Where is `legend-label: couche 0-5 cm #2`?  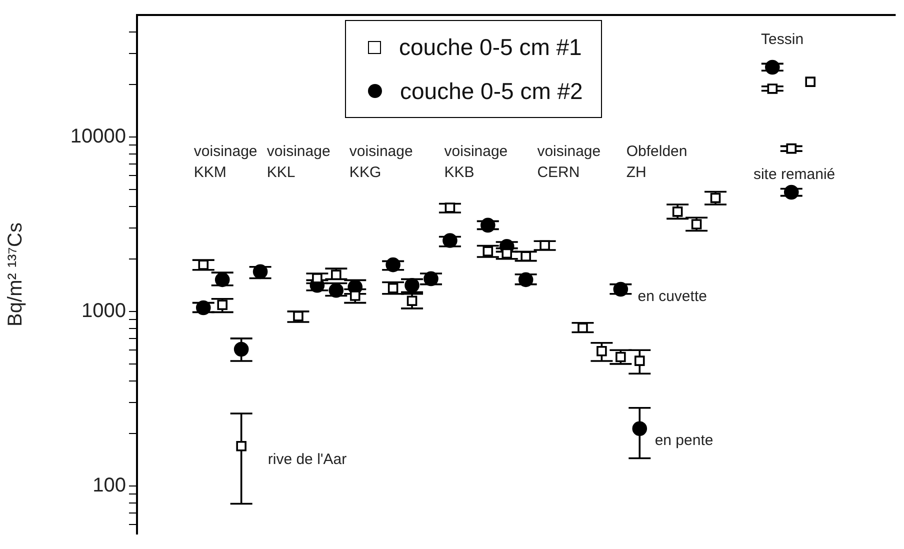 legend-label: couche 0-5 cm #2 is located at coordinates (491, 91).